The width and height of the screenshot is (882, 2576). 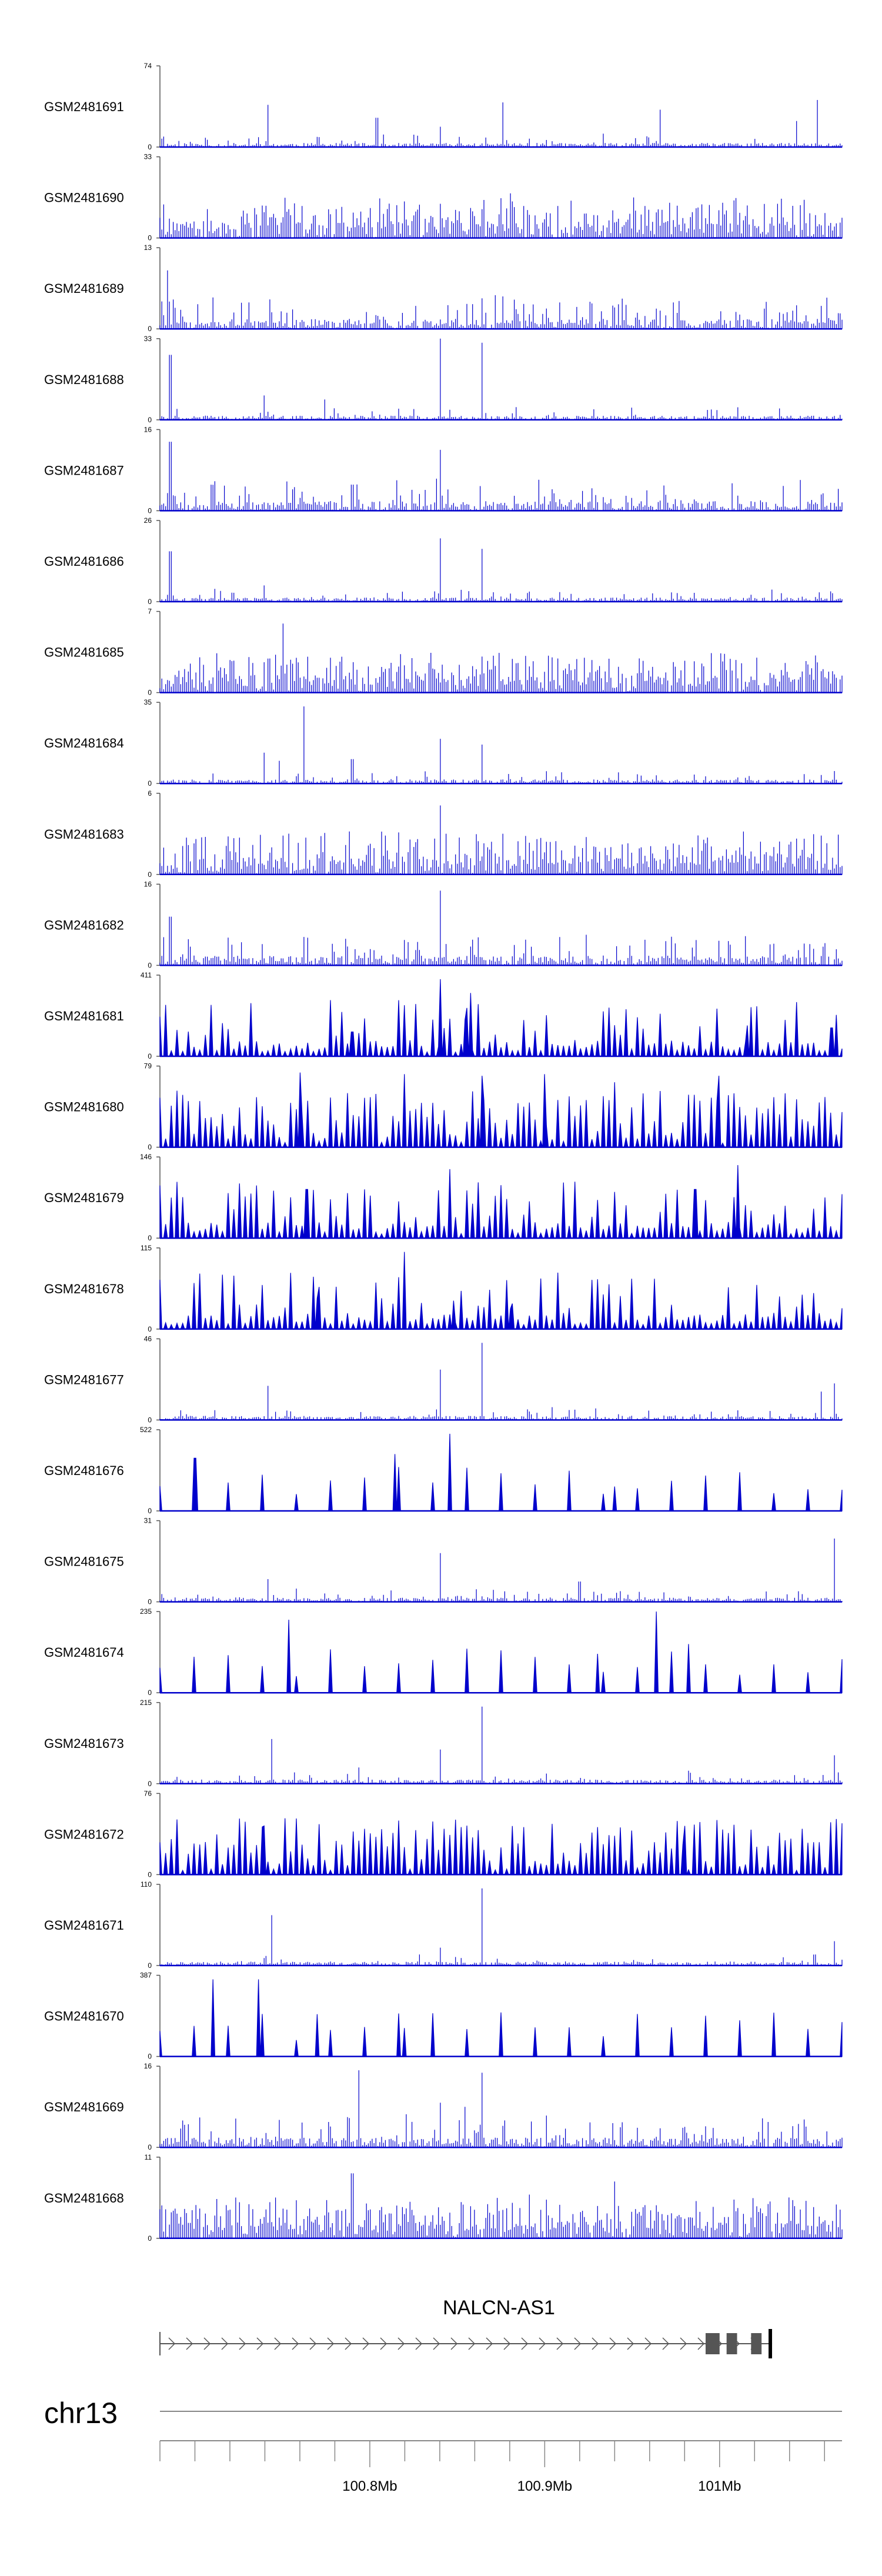 What do you see at coordinates (146, 1611) in the screenshot?
I see `track-ymax-label: 235` at bounding box center [146, 1611].